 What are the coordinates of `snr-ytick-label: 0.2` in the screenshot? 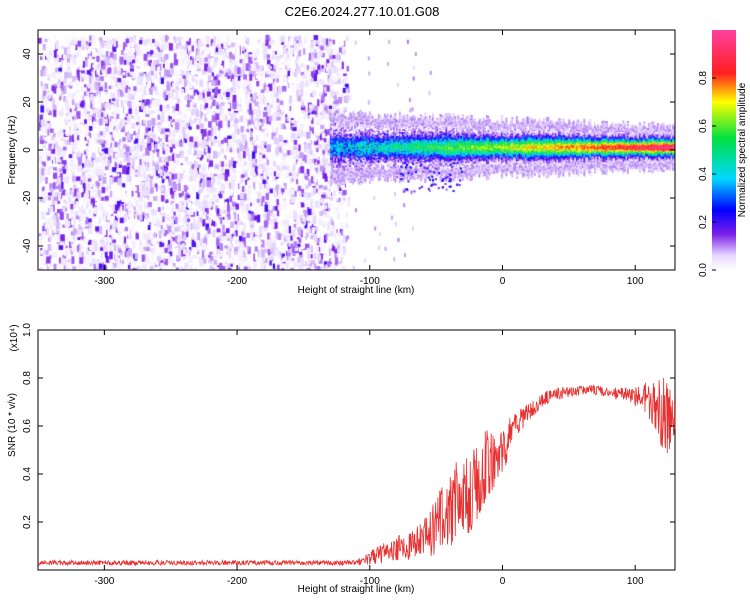 It's located at (27, 522).